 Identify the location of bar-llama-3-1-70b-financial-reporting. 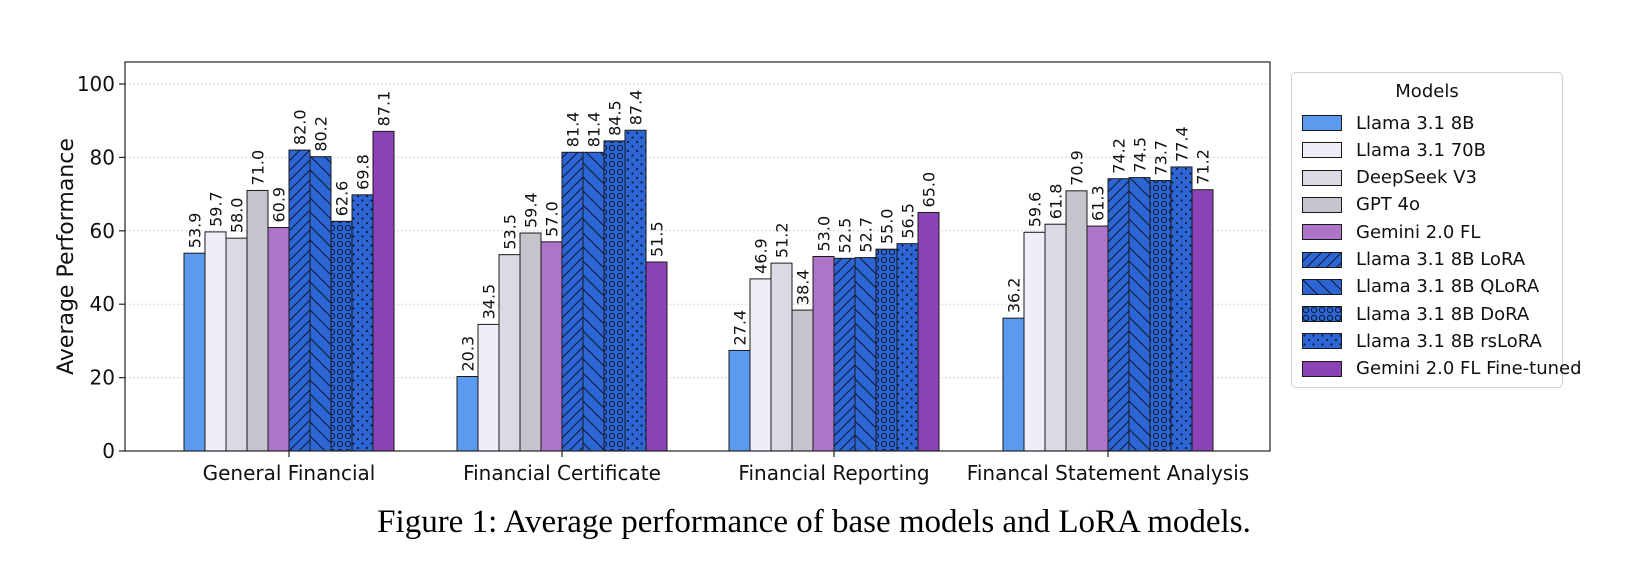
(760, 365).